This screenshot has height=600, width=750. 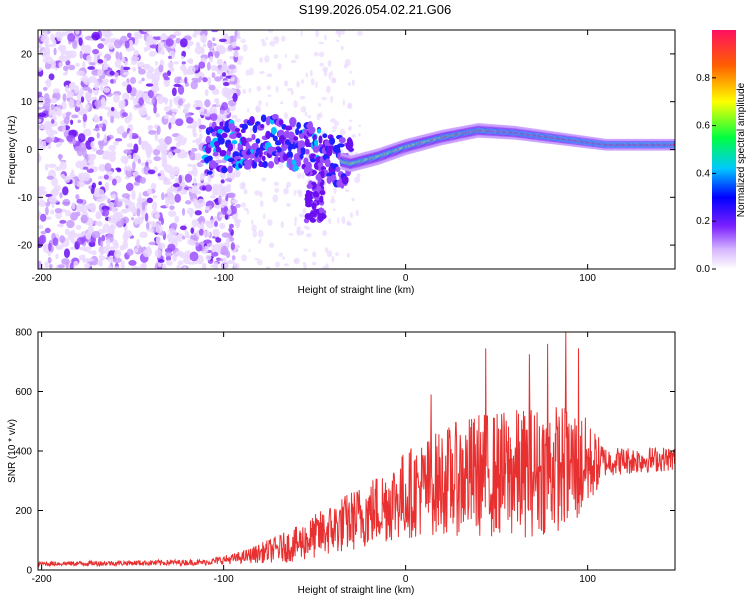 What do you see at coordinates (42, 278) in the screenshot?
I see `x-tick-label: -200` at bounding box center [42, 278].